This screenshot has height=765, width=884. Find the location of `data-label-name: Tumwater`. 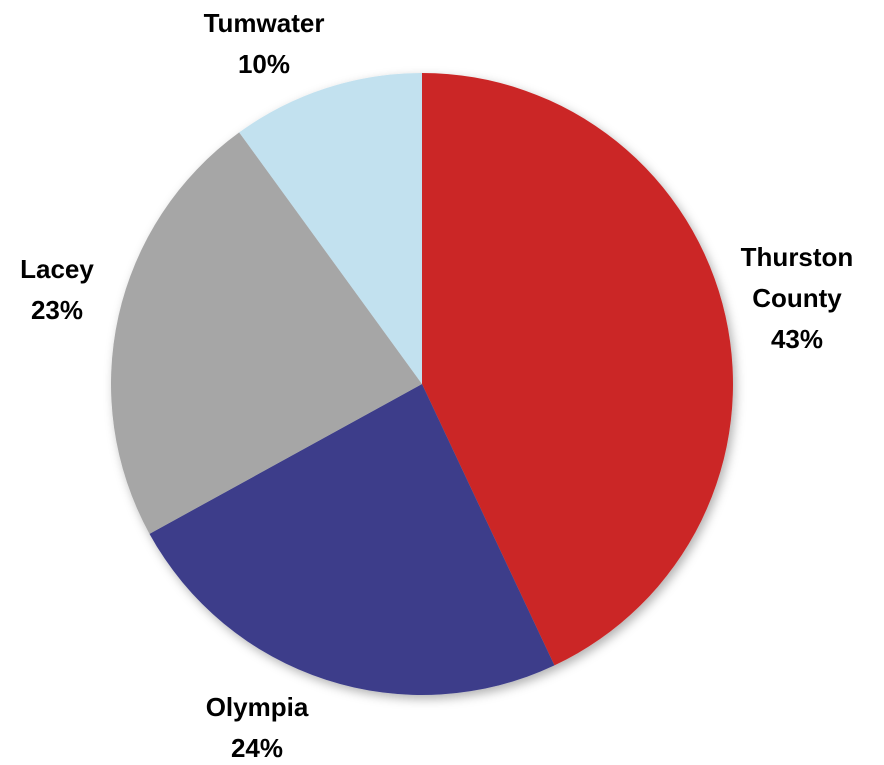

data-label-name: Tumwater is located at coordinates (264, 23).